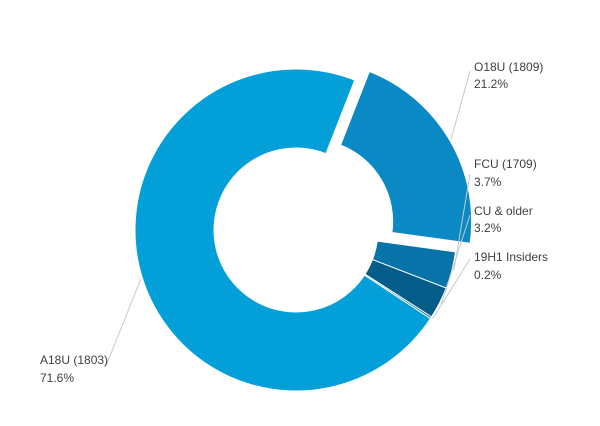 The height and width of the screenshot is (426, 600). Describe the element at coordinates (503, 211) in the screenshot. I see `slice-label-name: CU & older` at that location.